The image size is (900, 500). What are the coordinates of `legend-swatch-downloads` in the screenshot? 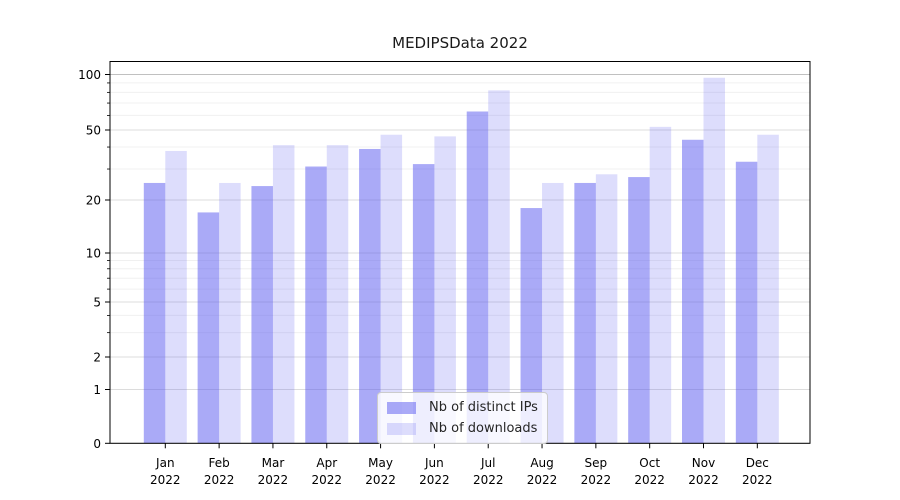 It's located at (401, 428).